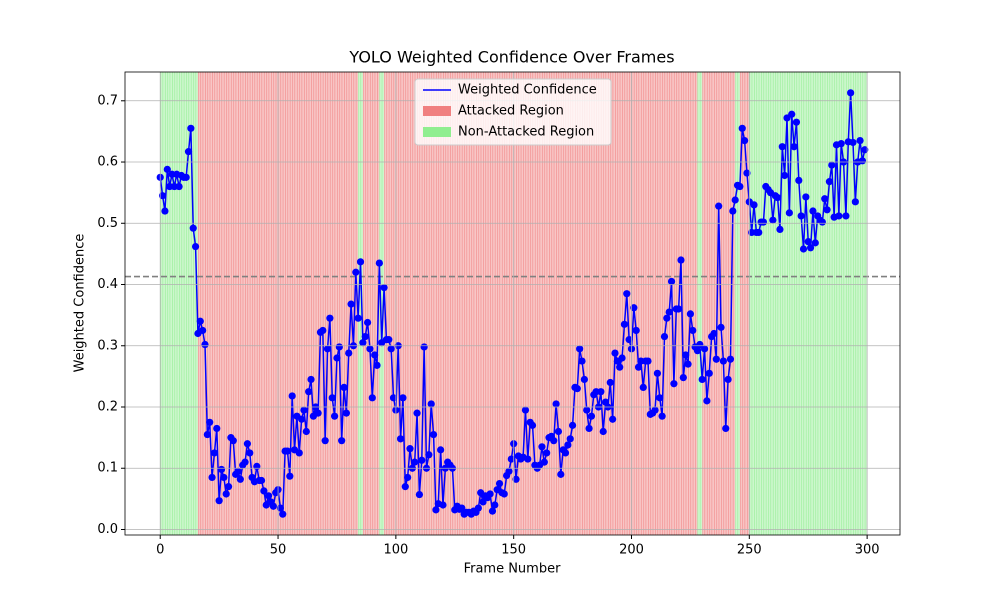 The height and width of the screenshot is (600, 1000). Describe the element at coordinates (80, 303) in the screenshot. I see `y-axis-label: Weighted Confidence` at that location.